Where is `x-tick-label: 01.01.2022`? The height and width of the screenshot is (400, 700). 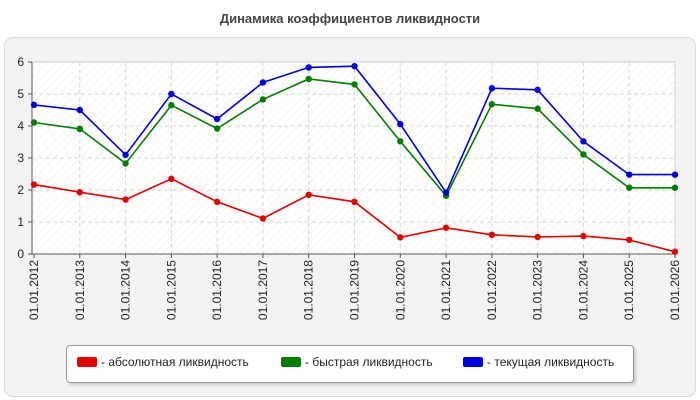
x-tick-label: 01.01.2022 is located at coordinates (492, 290).